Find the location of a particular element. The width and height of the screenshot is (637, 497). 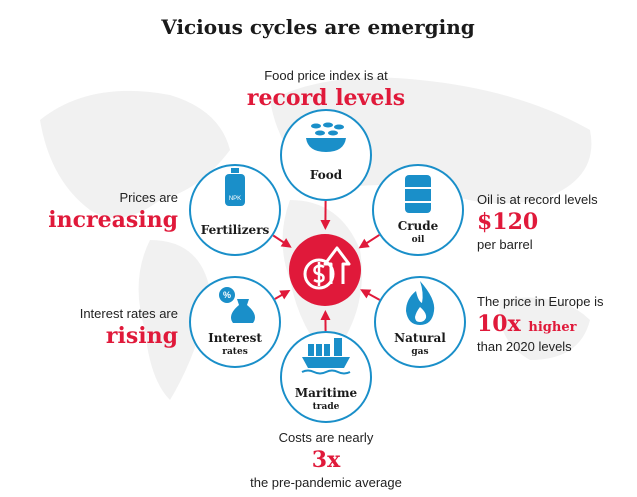

node-sublabel: rates is located at coordinates (235, 352).